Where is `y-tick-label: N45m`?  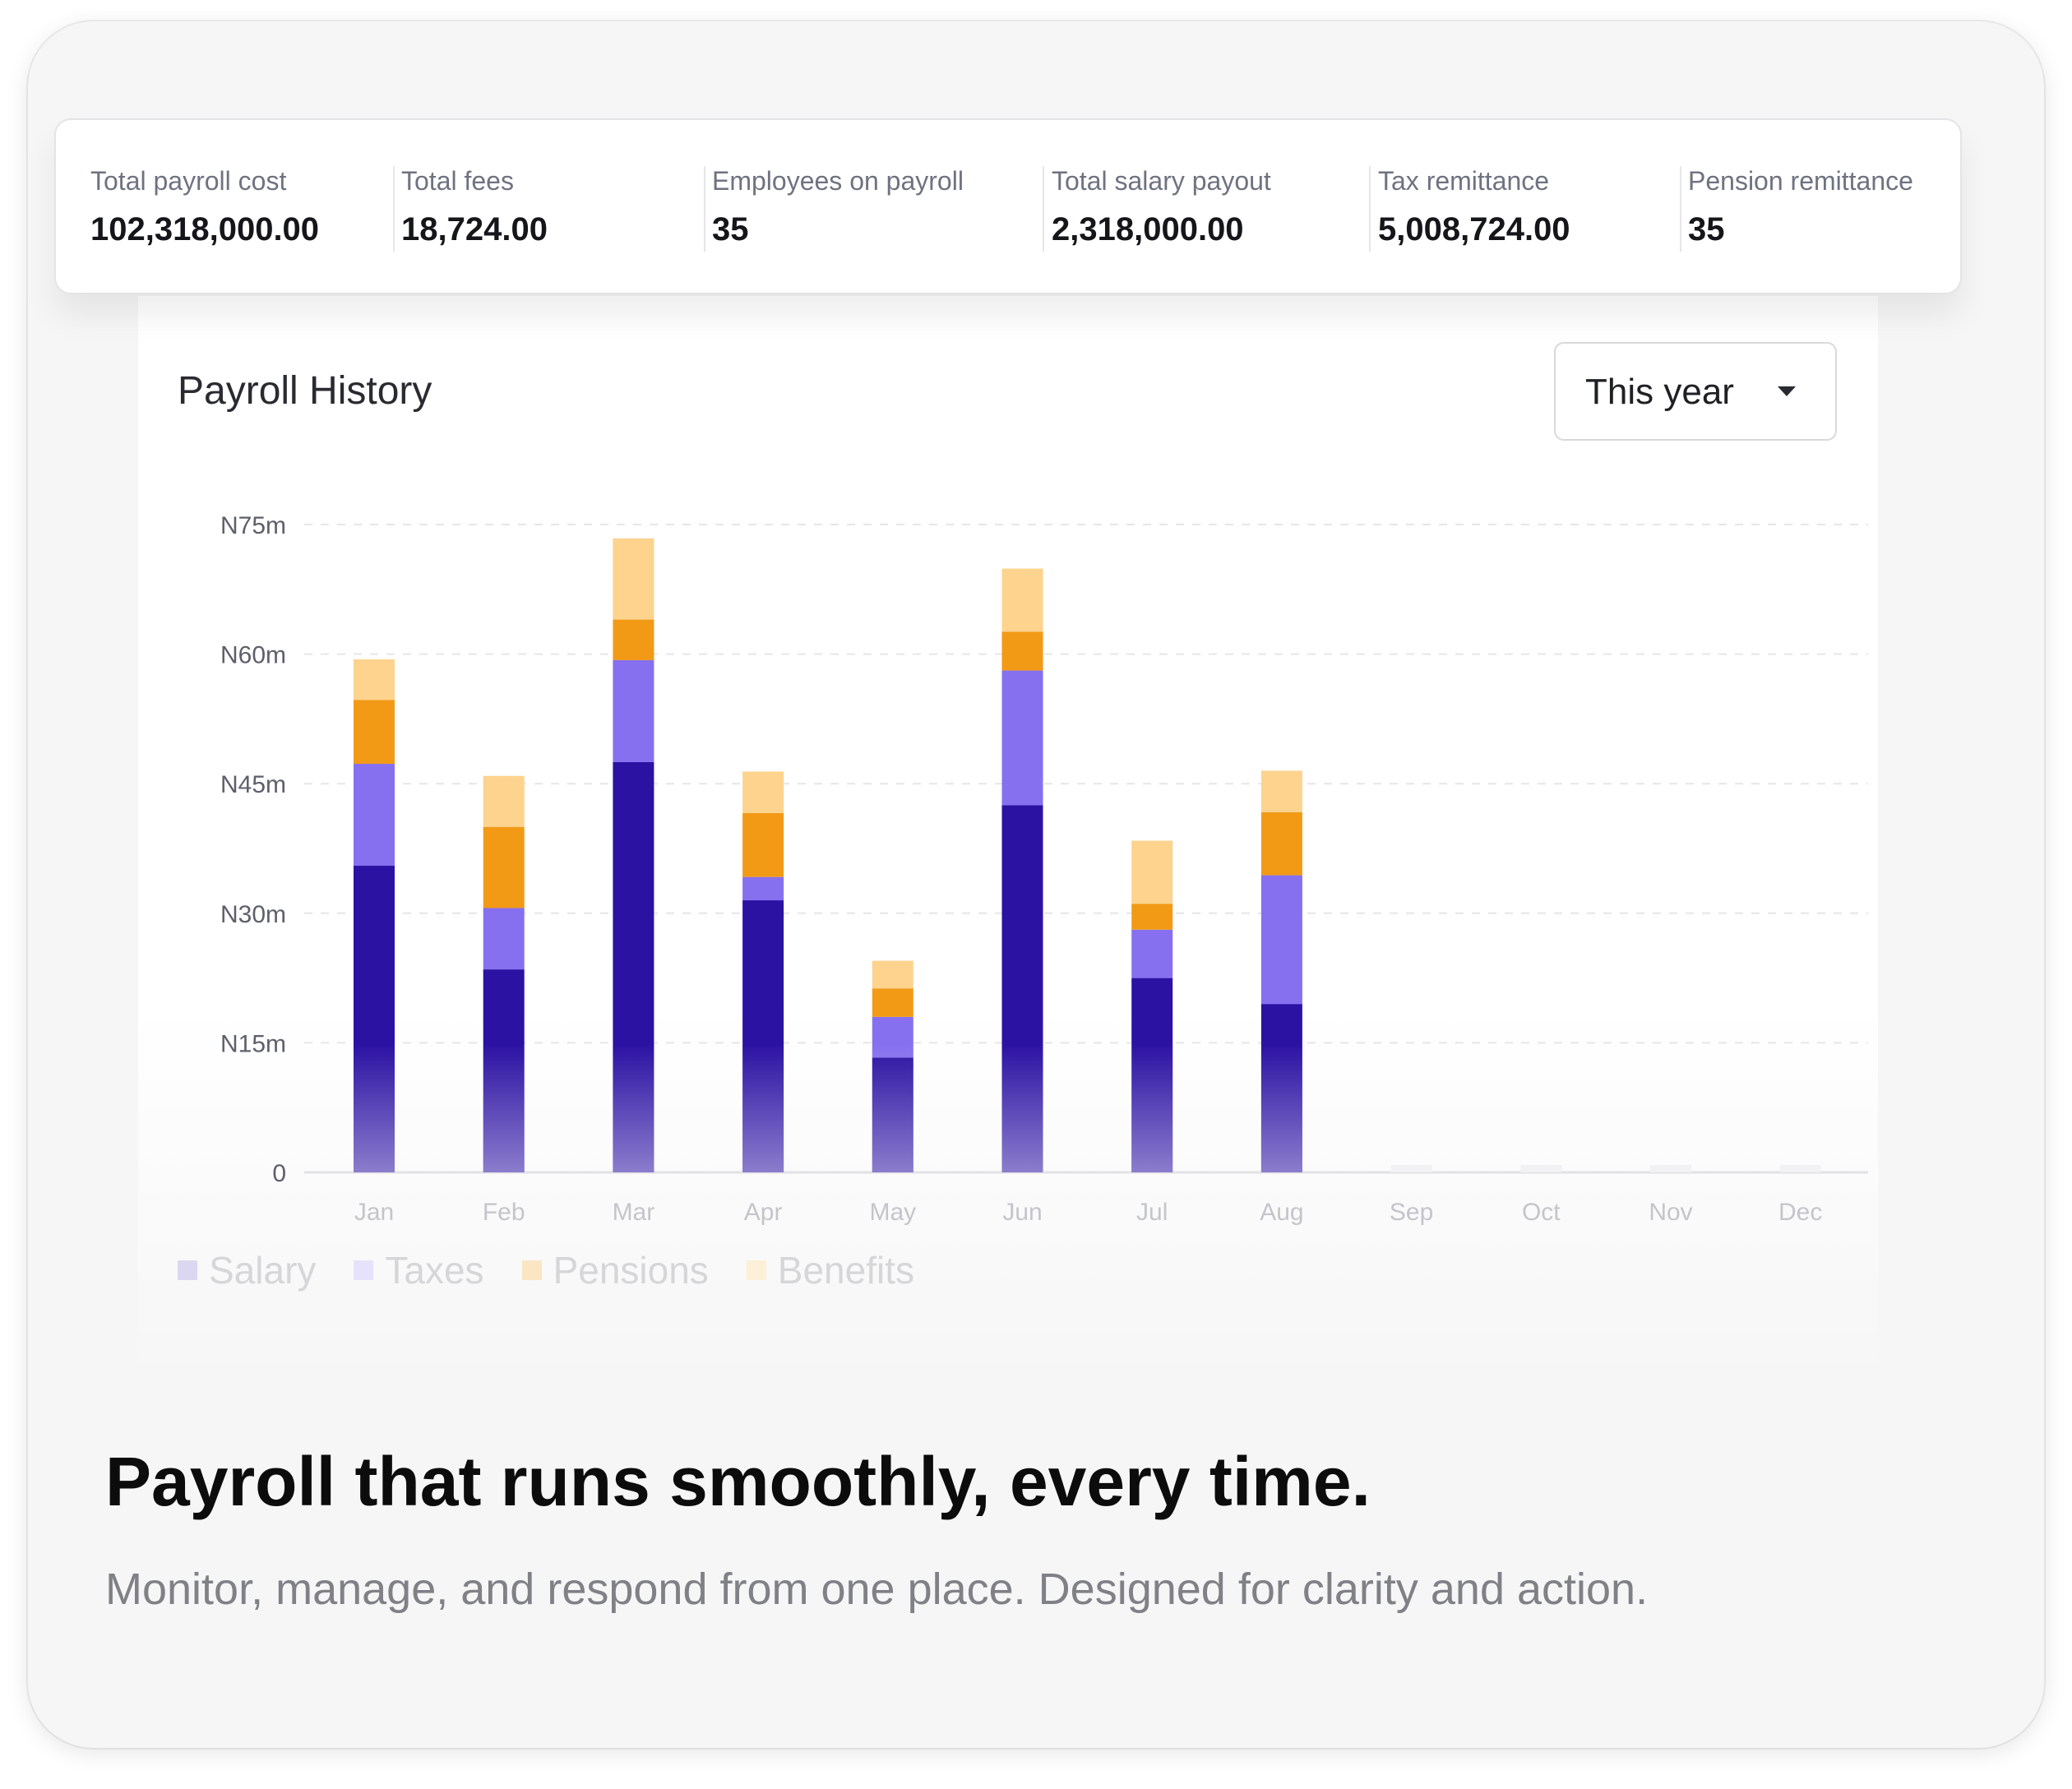
y-tick-label: N45m is located at coordinates (253, 784).